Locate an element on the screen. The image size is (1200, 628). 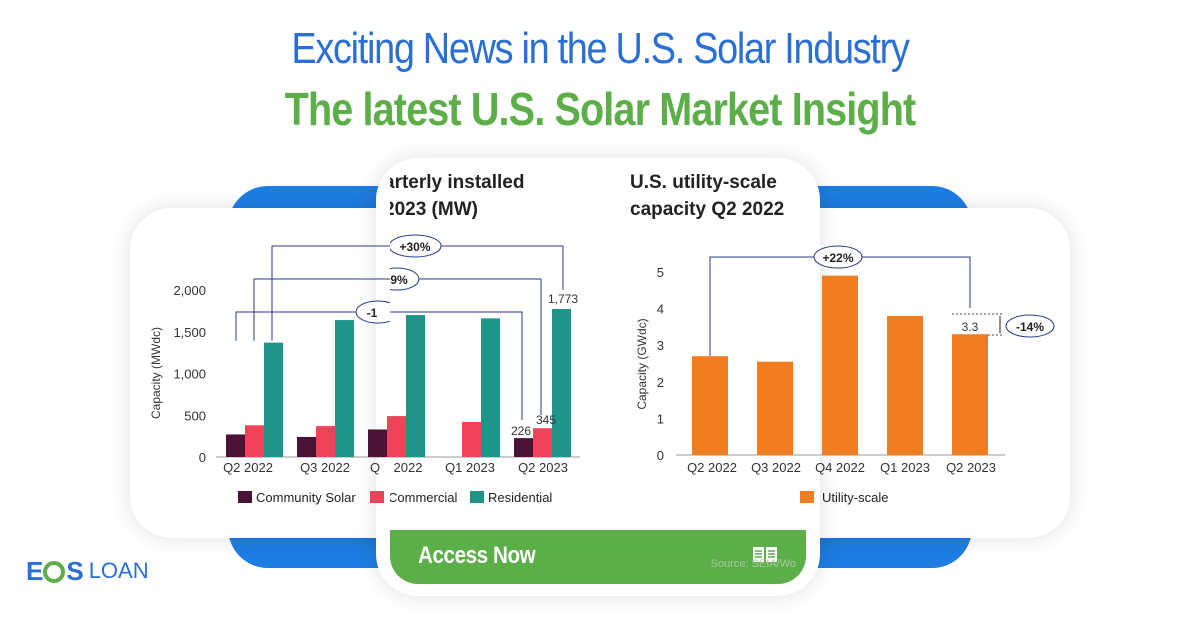
annotation-label-2: +22% is located at coordinates (837, 258).